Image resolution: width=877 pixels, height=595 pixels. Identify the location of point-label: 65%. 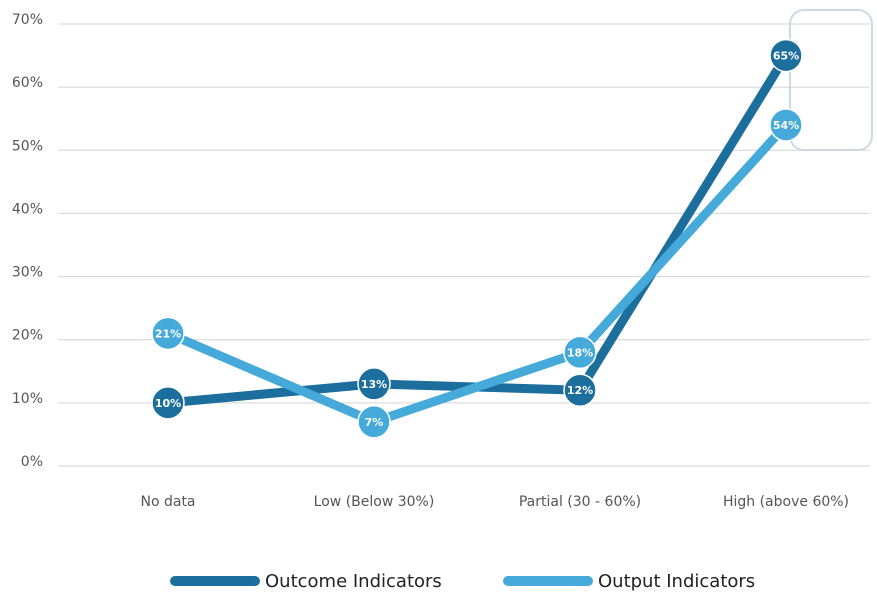
(786, 56).